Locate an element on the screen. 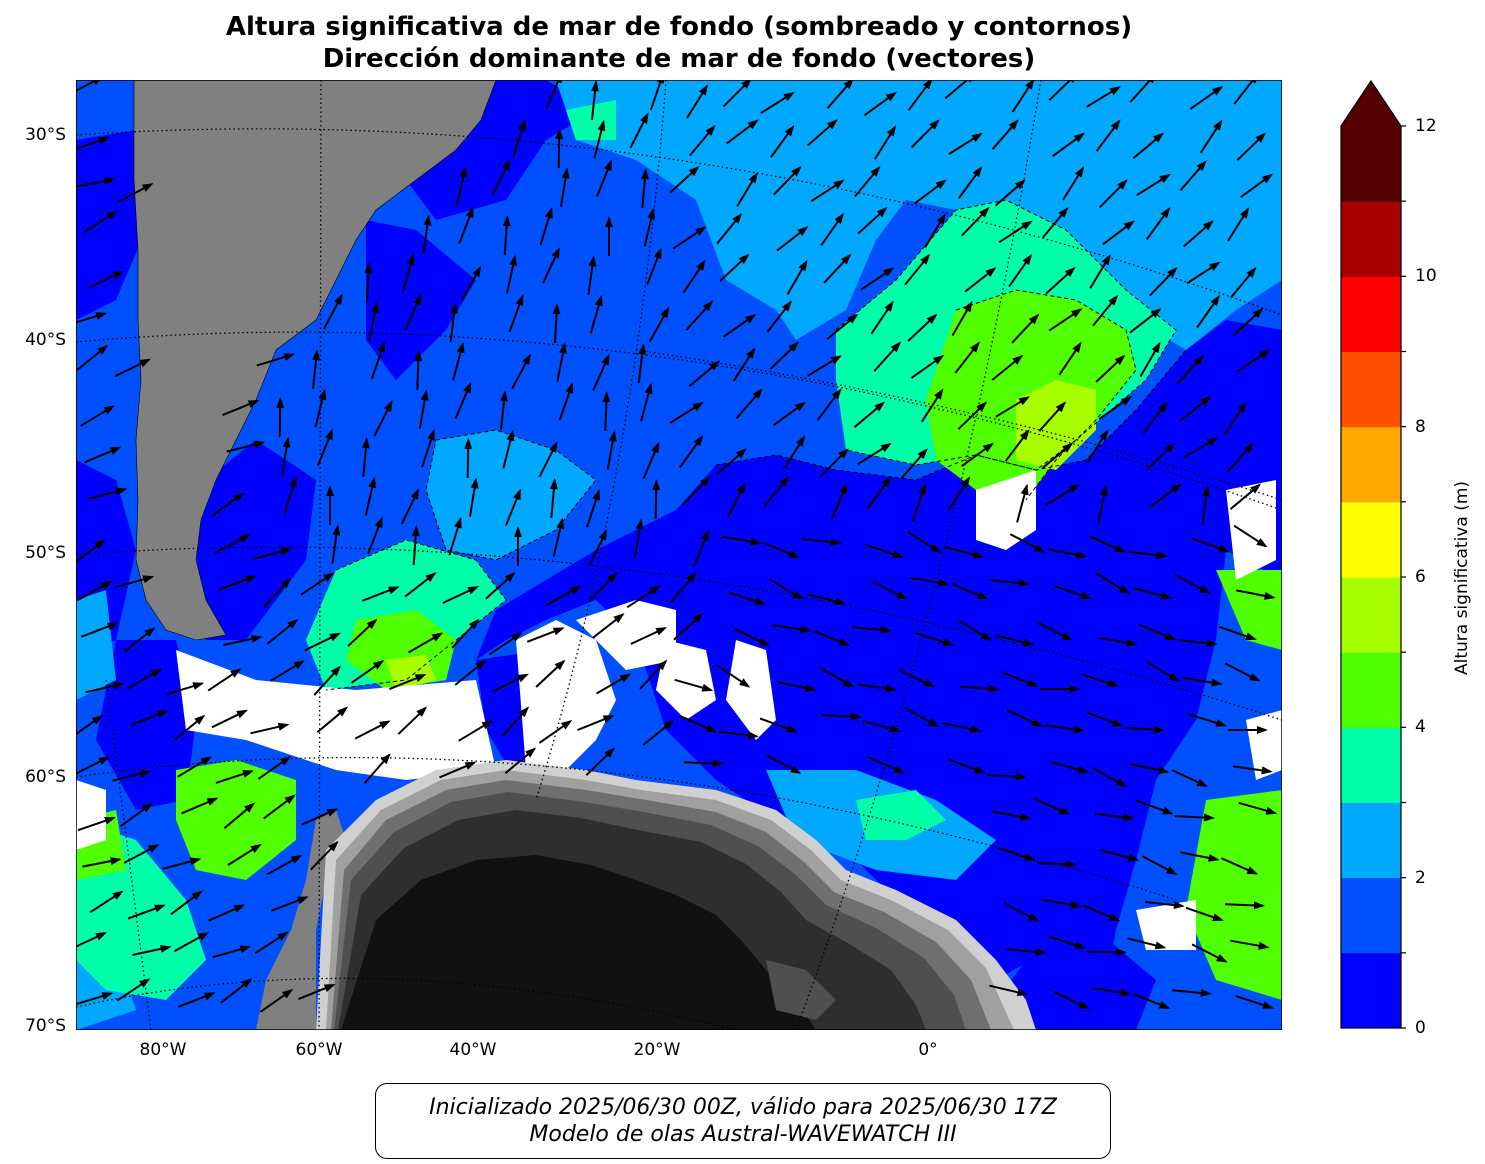 Image resolution: width=1485 pixels, height=1164 pixels. colorbar-segment is located at coordinates (1371, 389).